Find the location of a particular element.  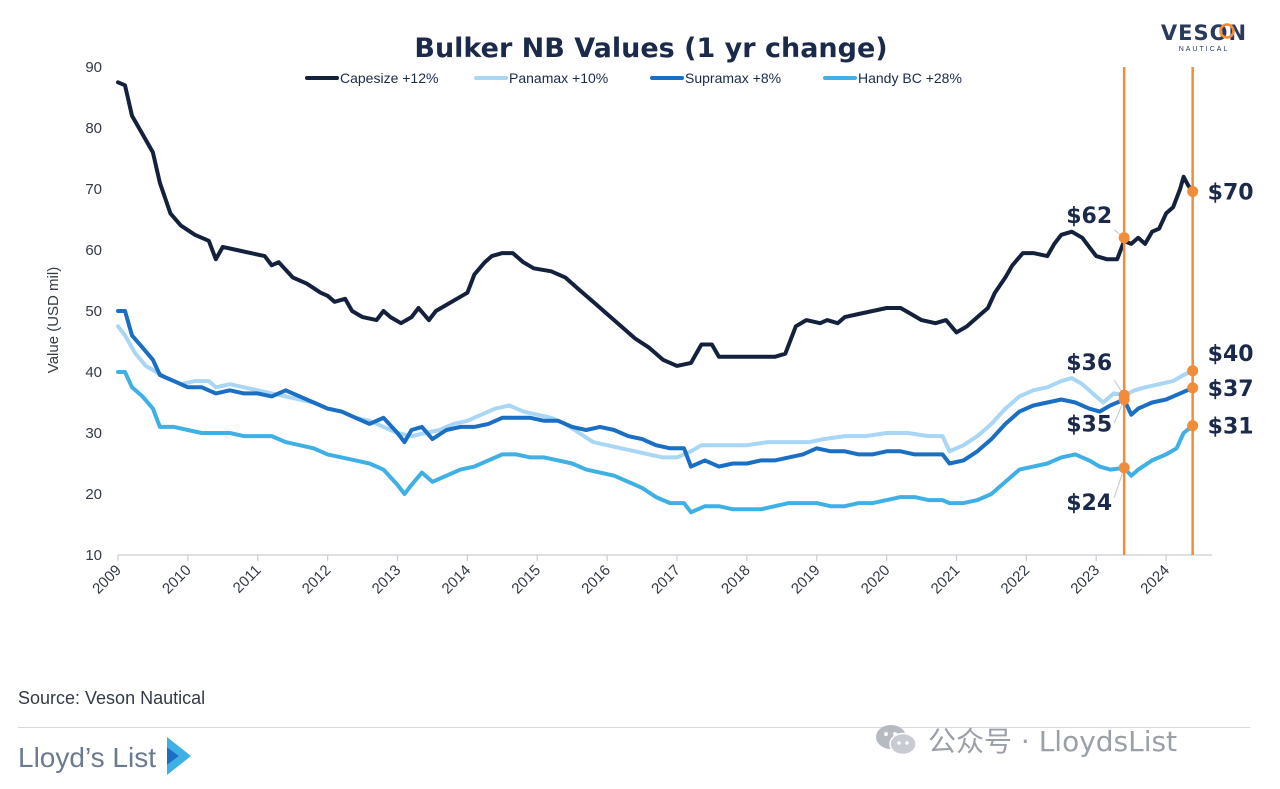

veson-logo: VESON NAUTICAL is located at coordinates (1203, 37).